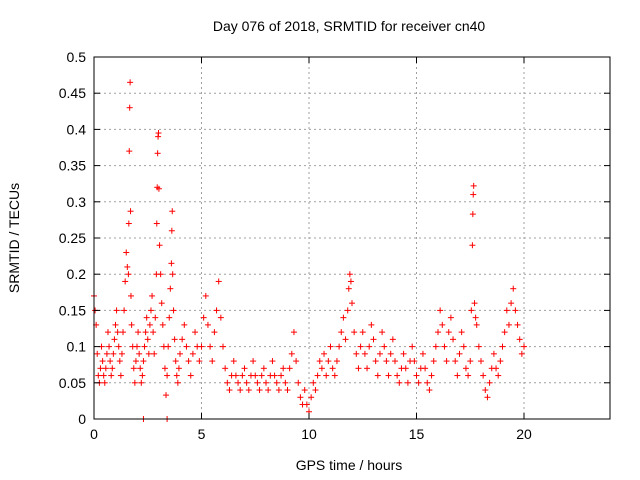  I want to click on y-tick-label: 0, so click(82, 419).